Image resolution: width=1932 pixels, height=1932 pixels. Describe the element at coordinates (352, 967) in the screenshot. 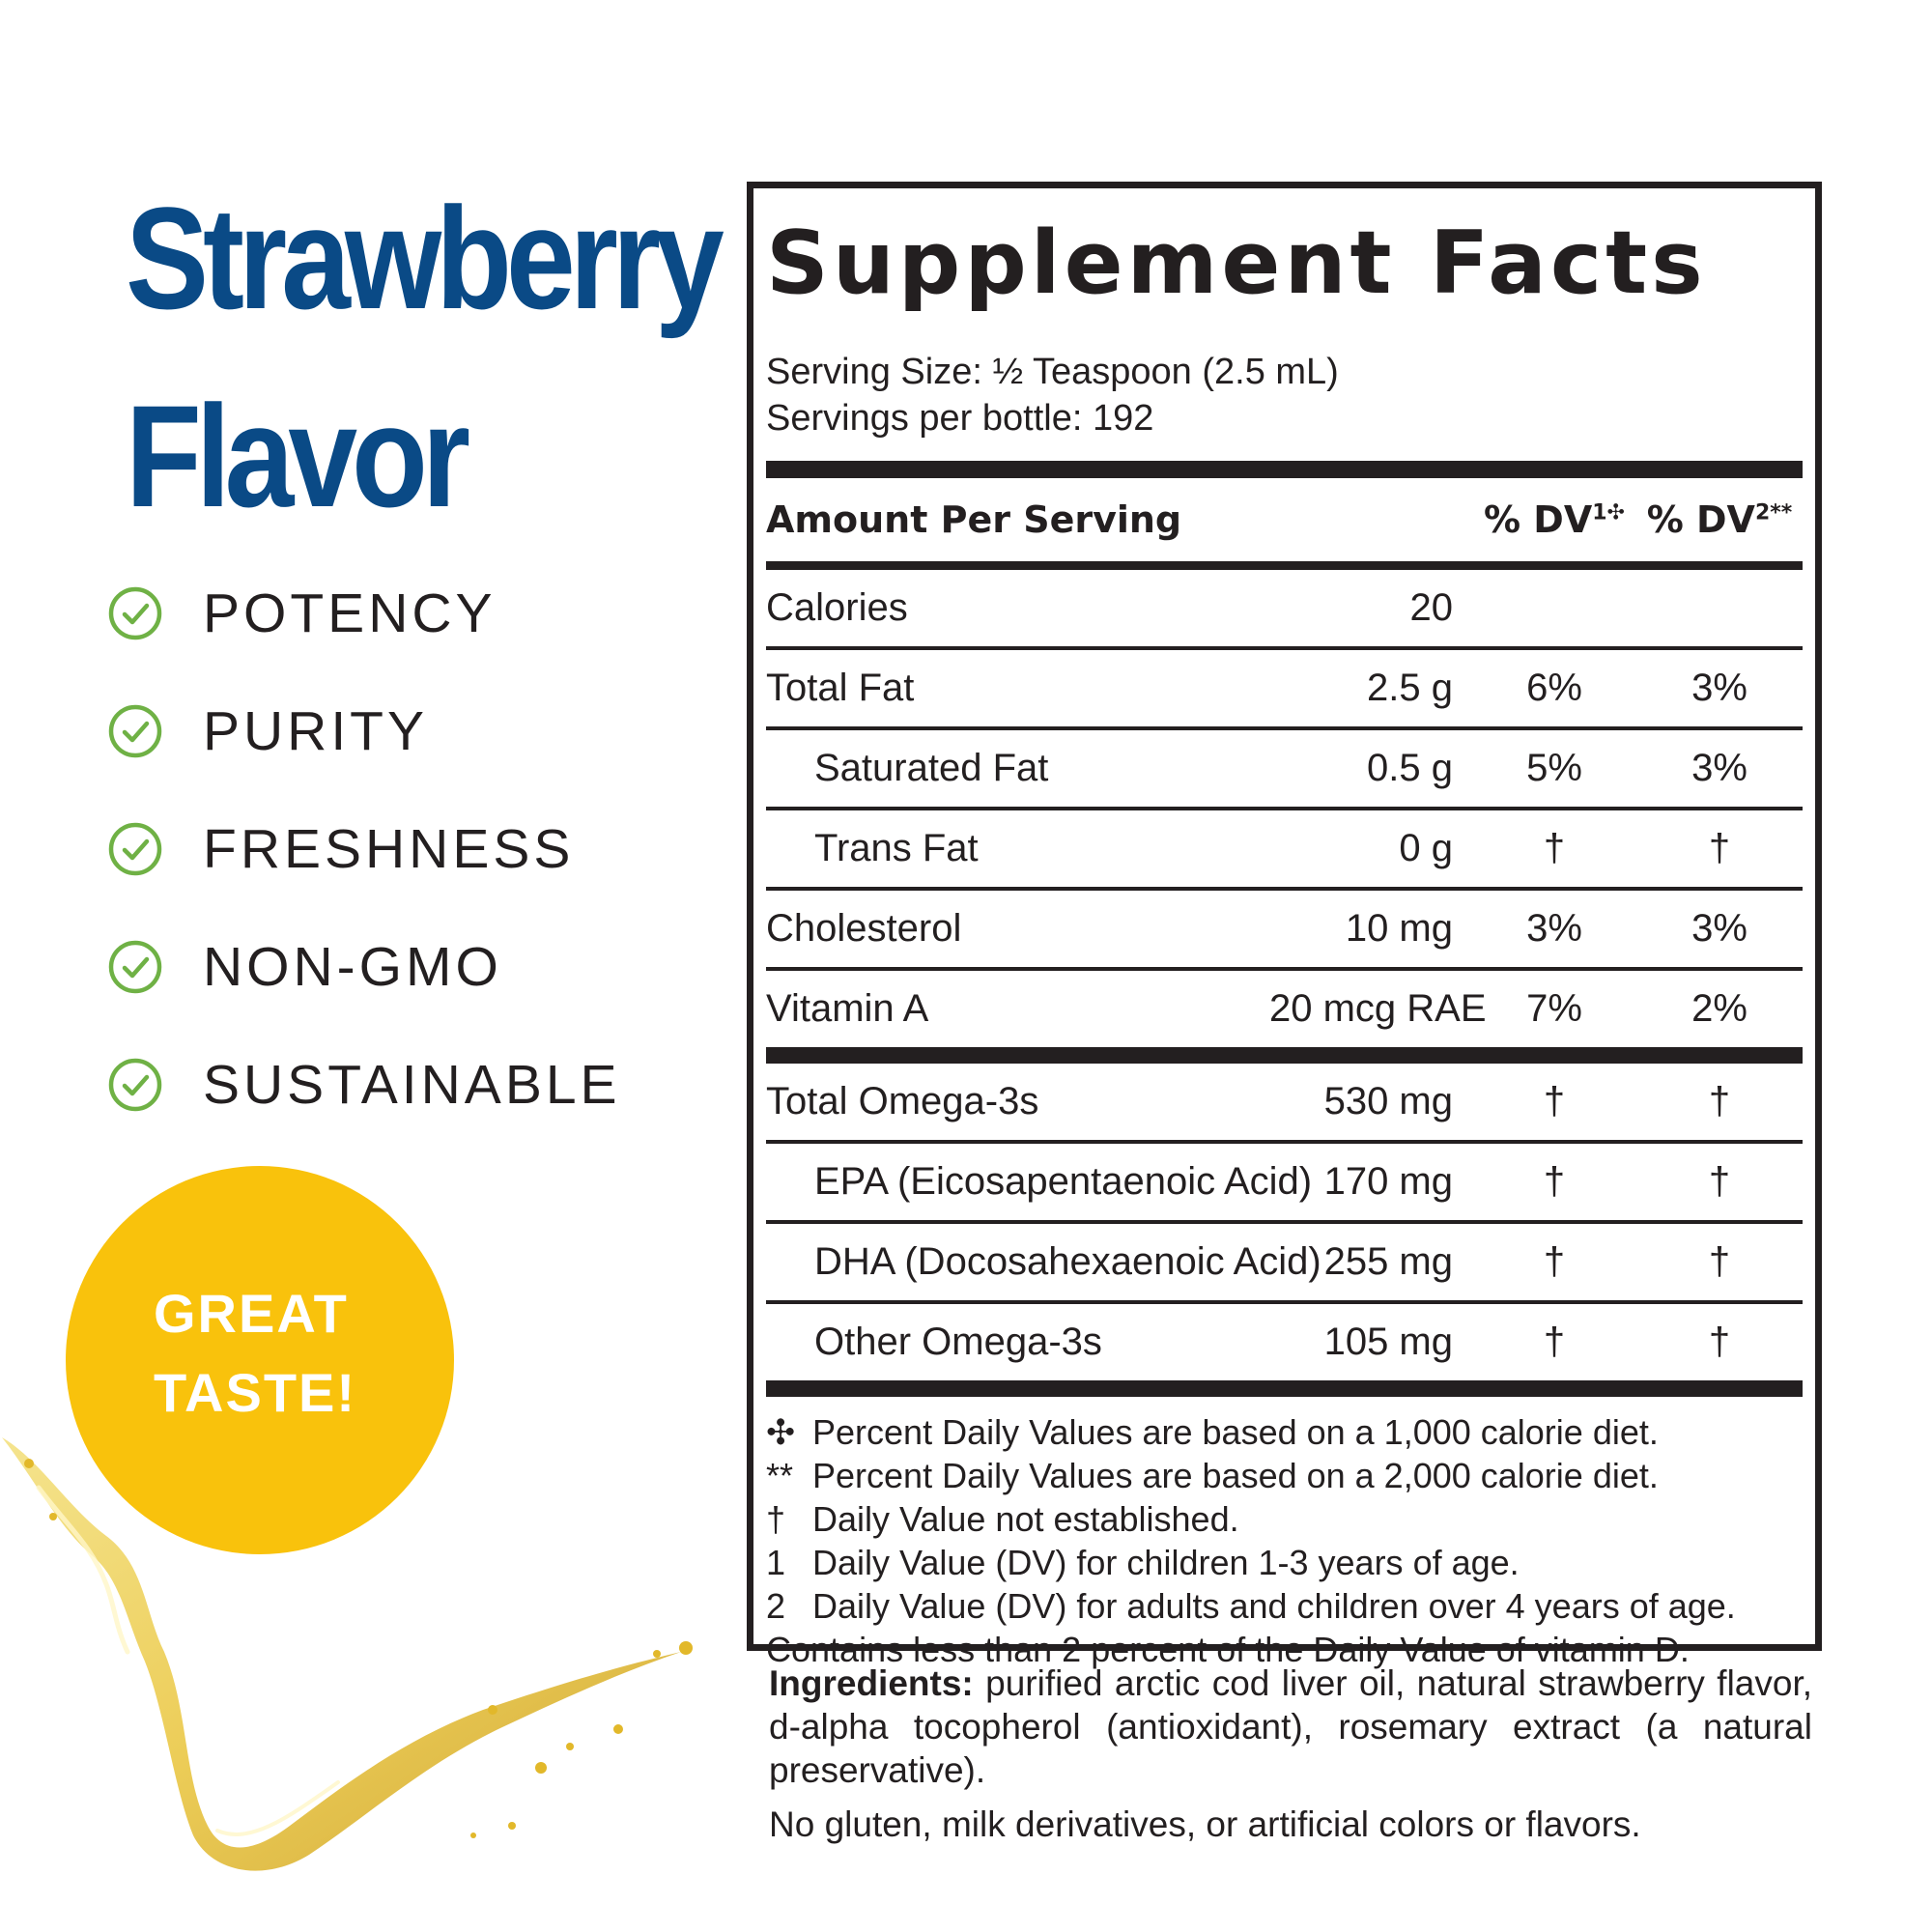

I see `benefit-label: NON-GMO` at that location.